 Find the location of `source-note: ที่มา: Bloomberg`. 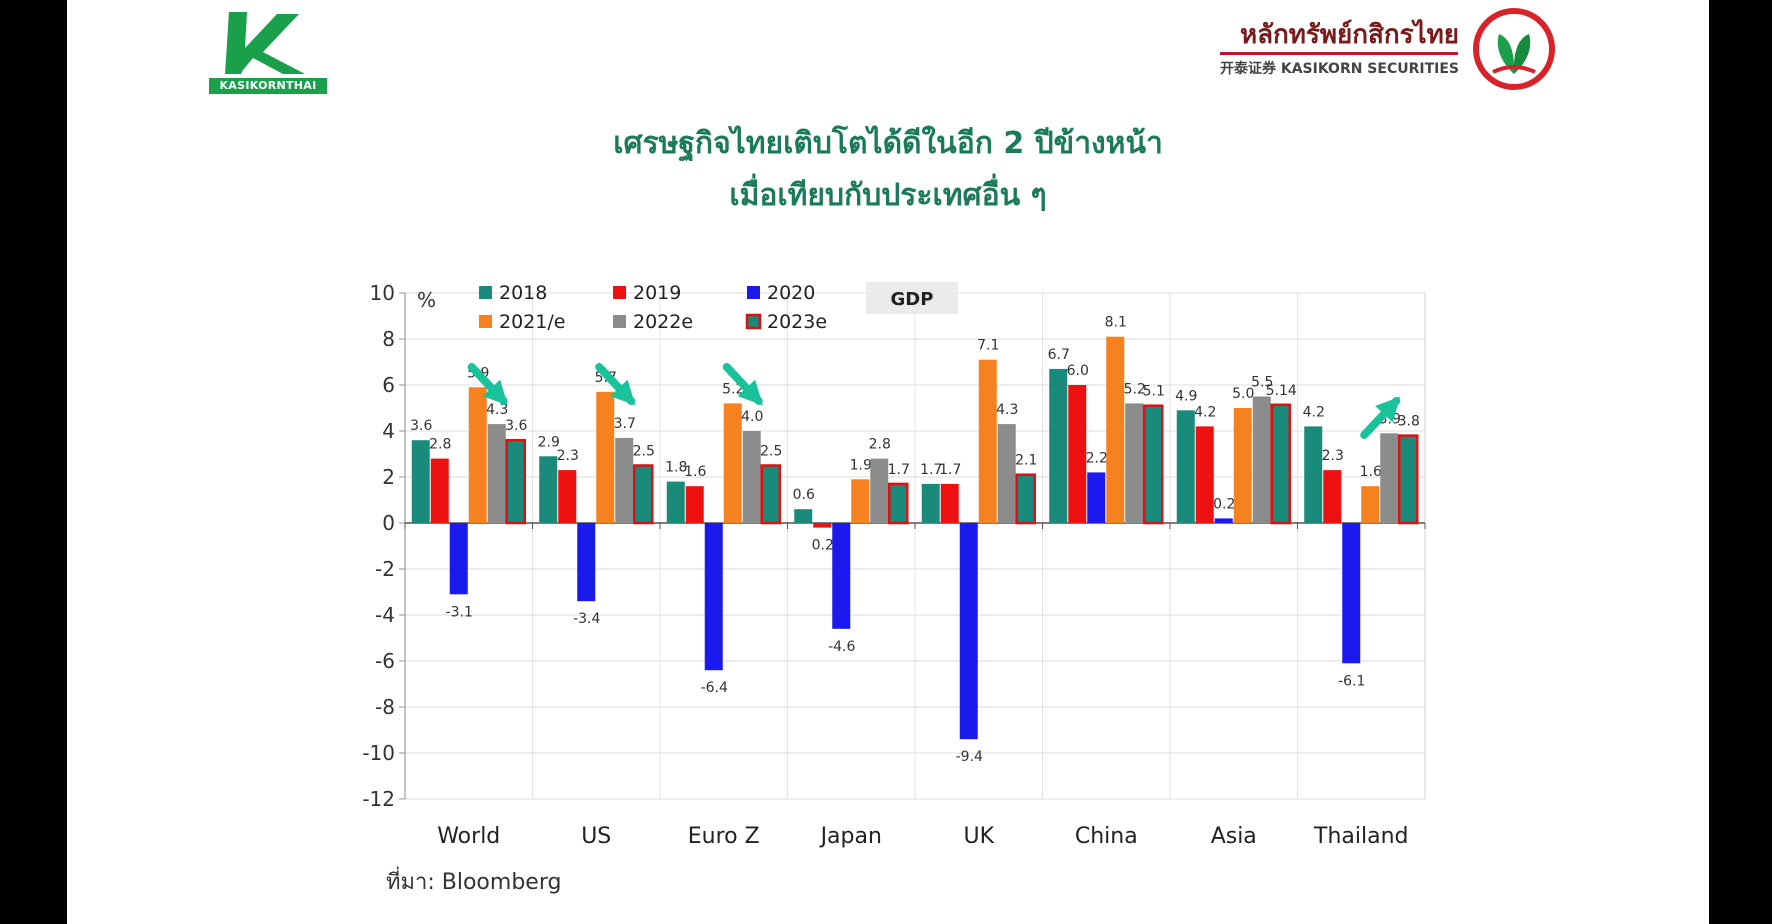

source-note: ที่มา: Bloomberg is located at coordinates (474, 882).